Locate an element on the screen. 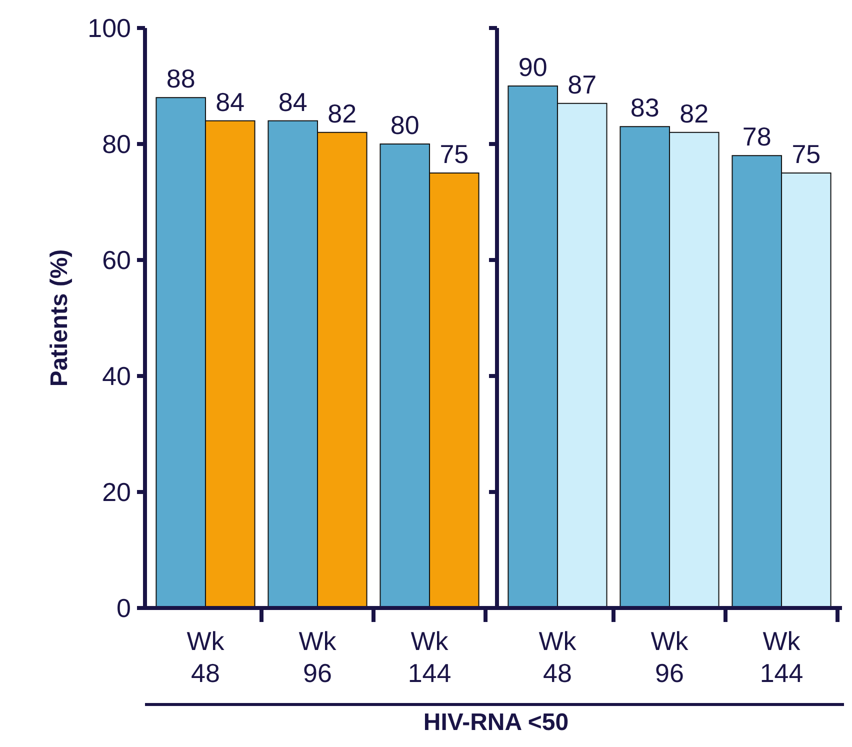 This screenshot has width=852, height=747. text: HIV-RNA <50 is located at coordinates (496, 722).